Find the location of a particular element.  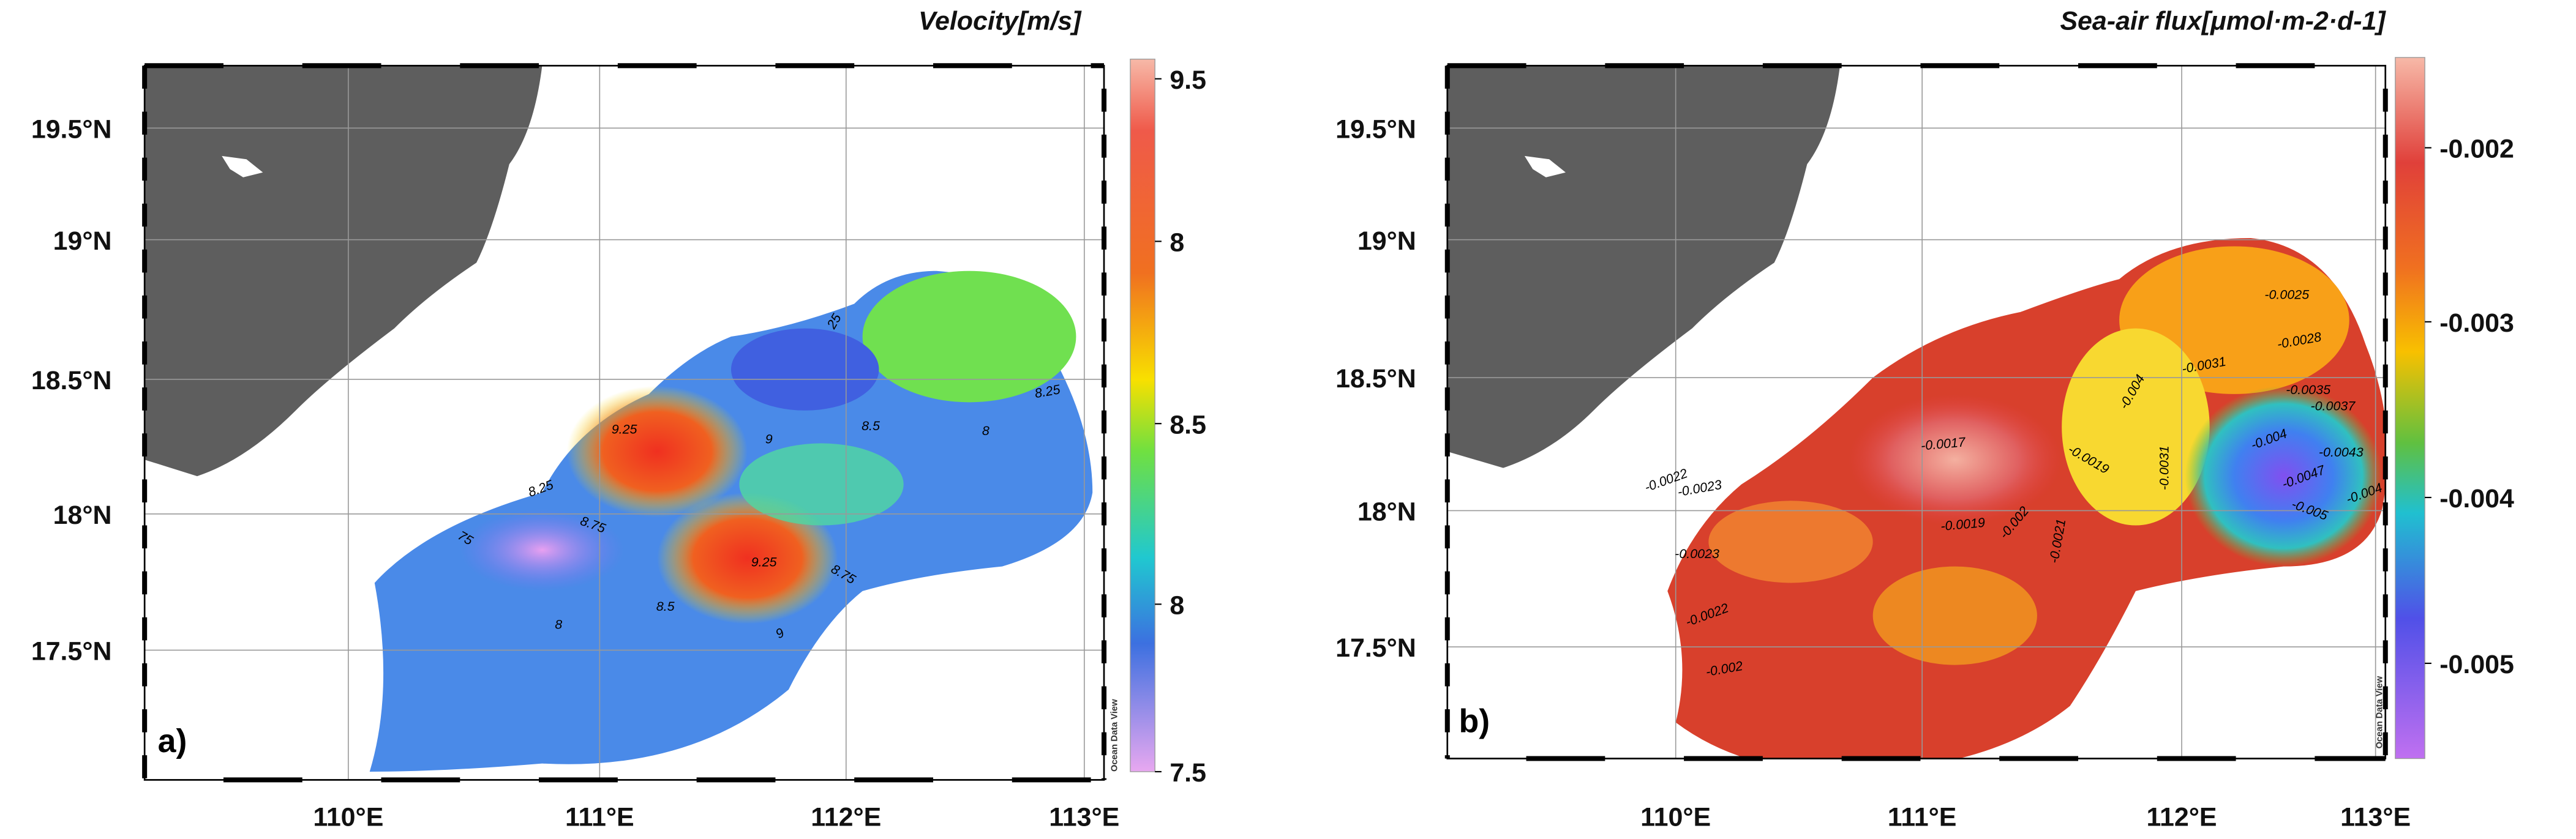

contour-label: -0.0035 is located at coordinates (2308, 389).